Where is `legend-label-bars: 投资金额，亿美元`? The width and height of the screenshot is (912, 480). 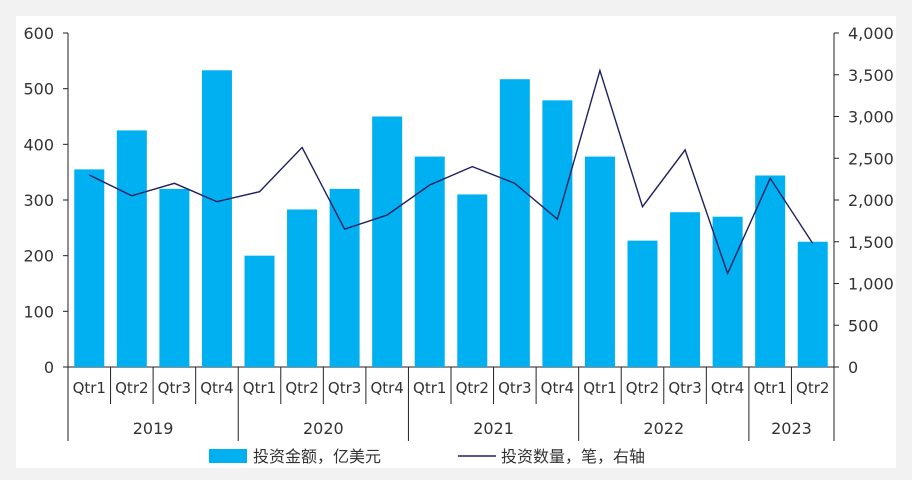 legend-label-bars: 投资金额，亿美元 is located at coordinates (317, 456).